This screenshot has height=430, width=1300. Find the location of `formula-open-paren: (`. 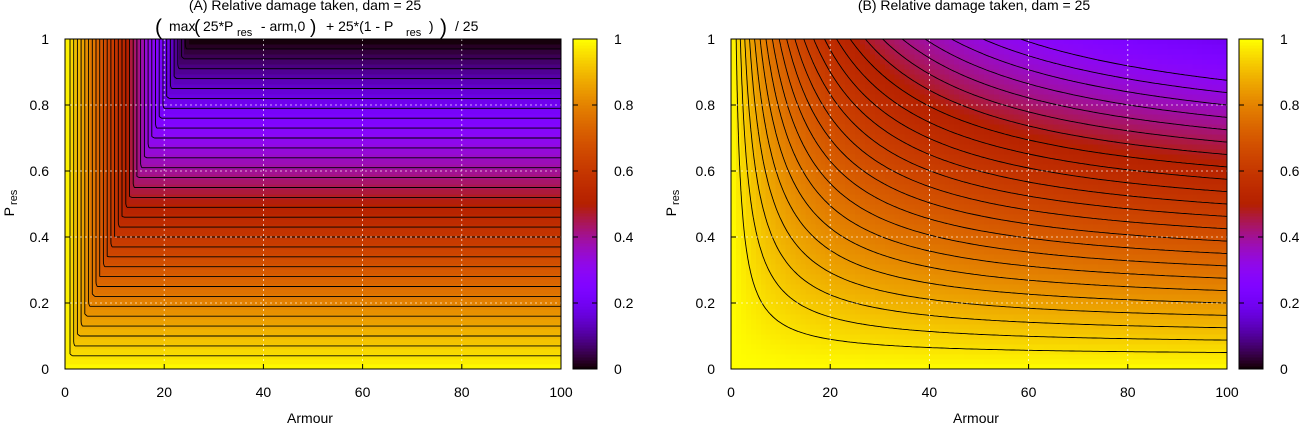

formula-open-paren: ( is located at coordinates (158, 27).